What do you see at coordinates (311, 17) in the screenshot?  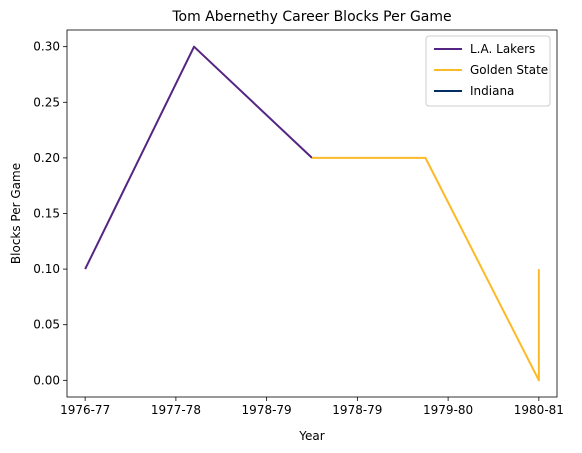 I see `chart-title: Tom Abernethy Career Blocks Per Game` at bounding box center [311, 17].